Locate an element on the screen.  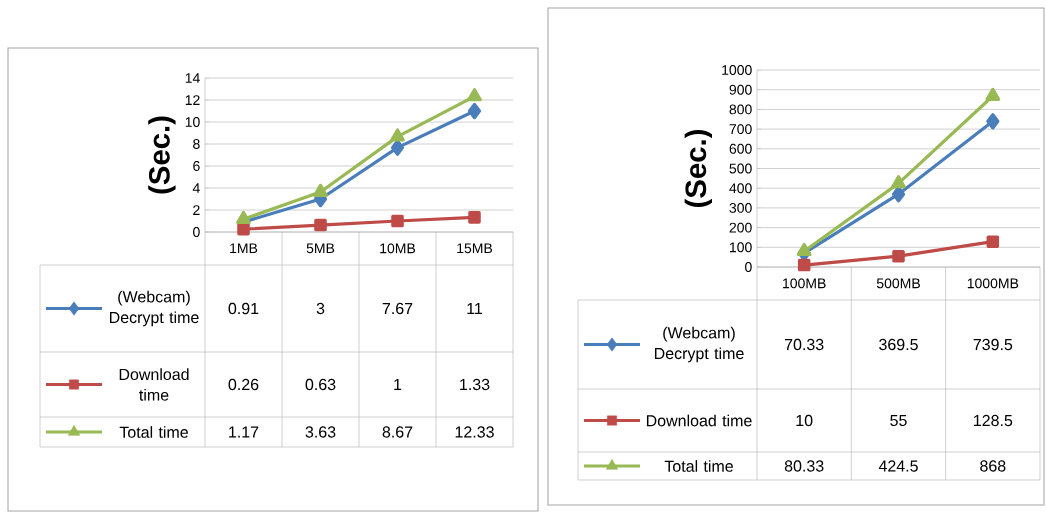
x-tick-label: 500MB is located at coordinates (898, 283).